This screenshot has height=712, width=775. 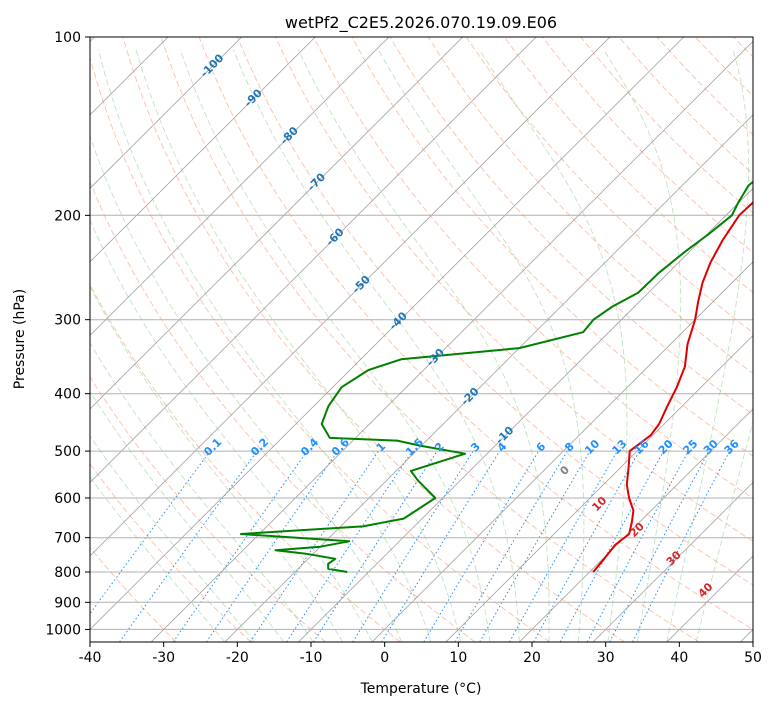 I want to click on chart-title: wetPf2_C2E5.2026.070.19.09.E06, so click(x=421, y=23).